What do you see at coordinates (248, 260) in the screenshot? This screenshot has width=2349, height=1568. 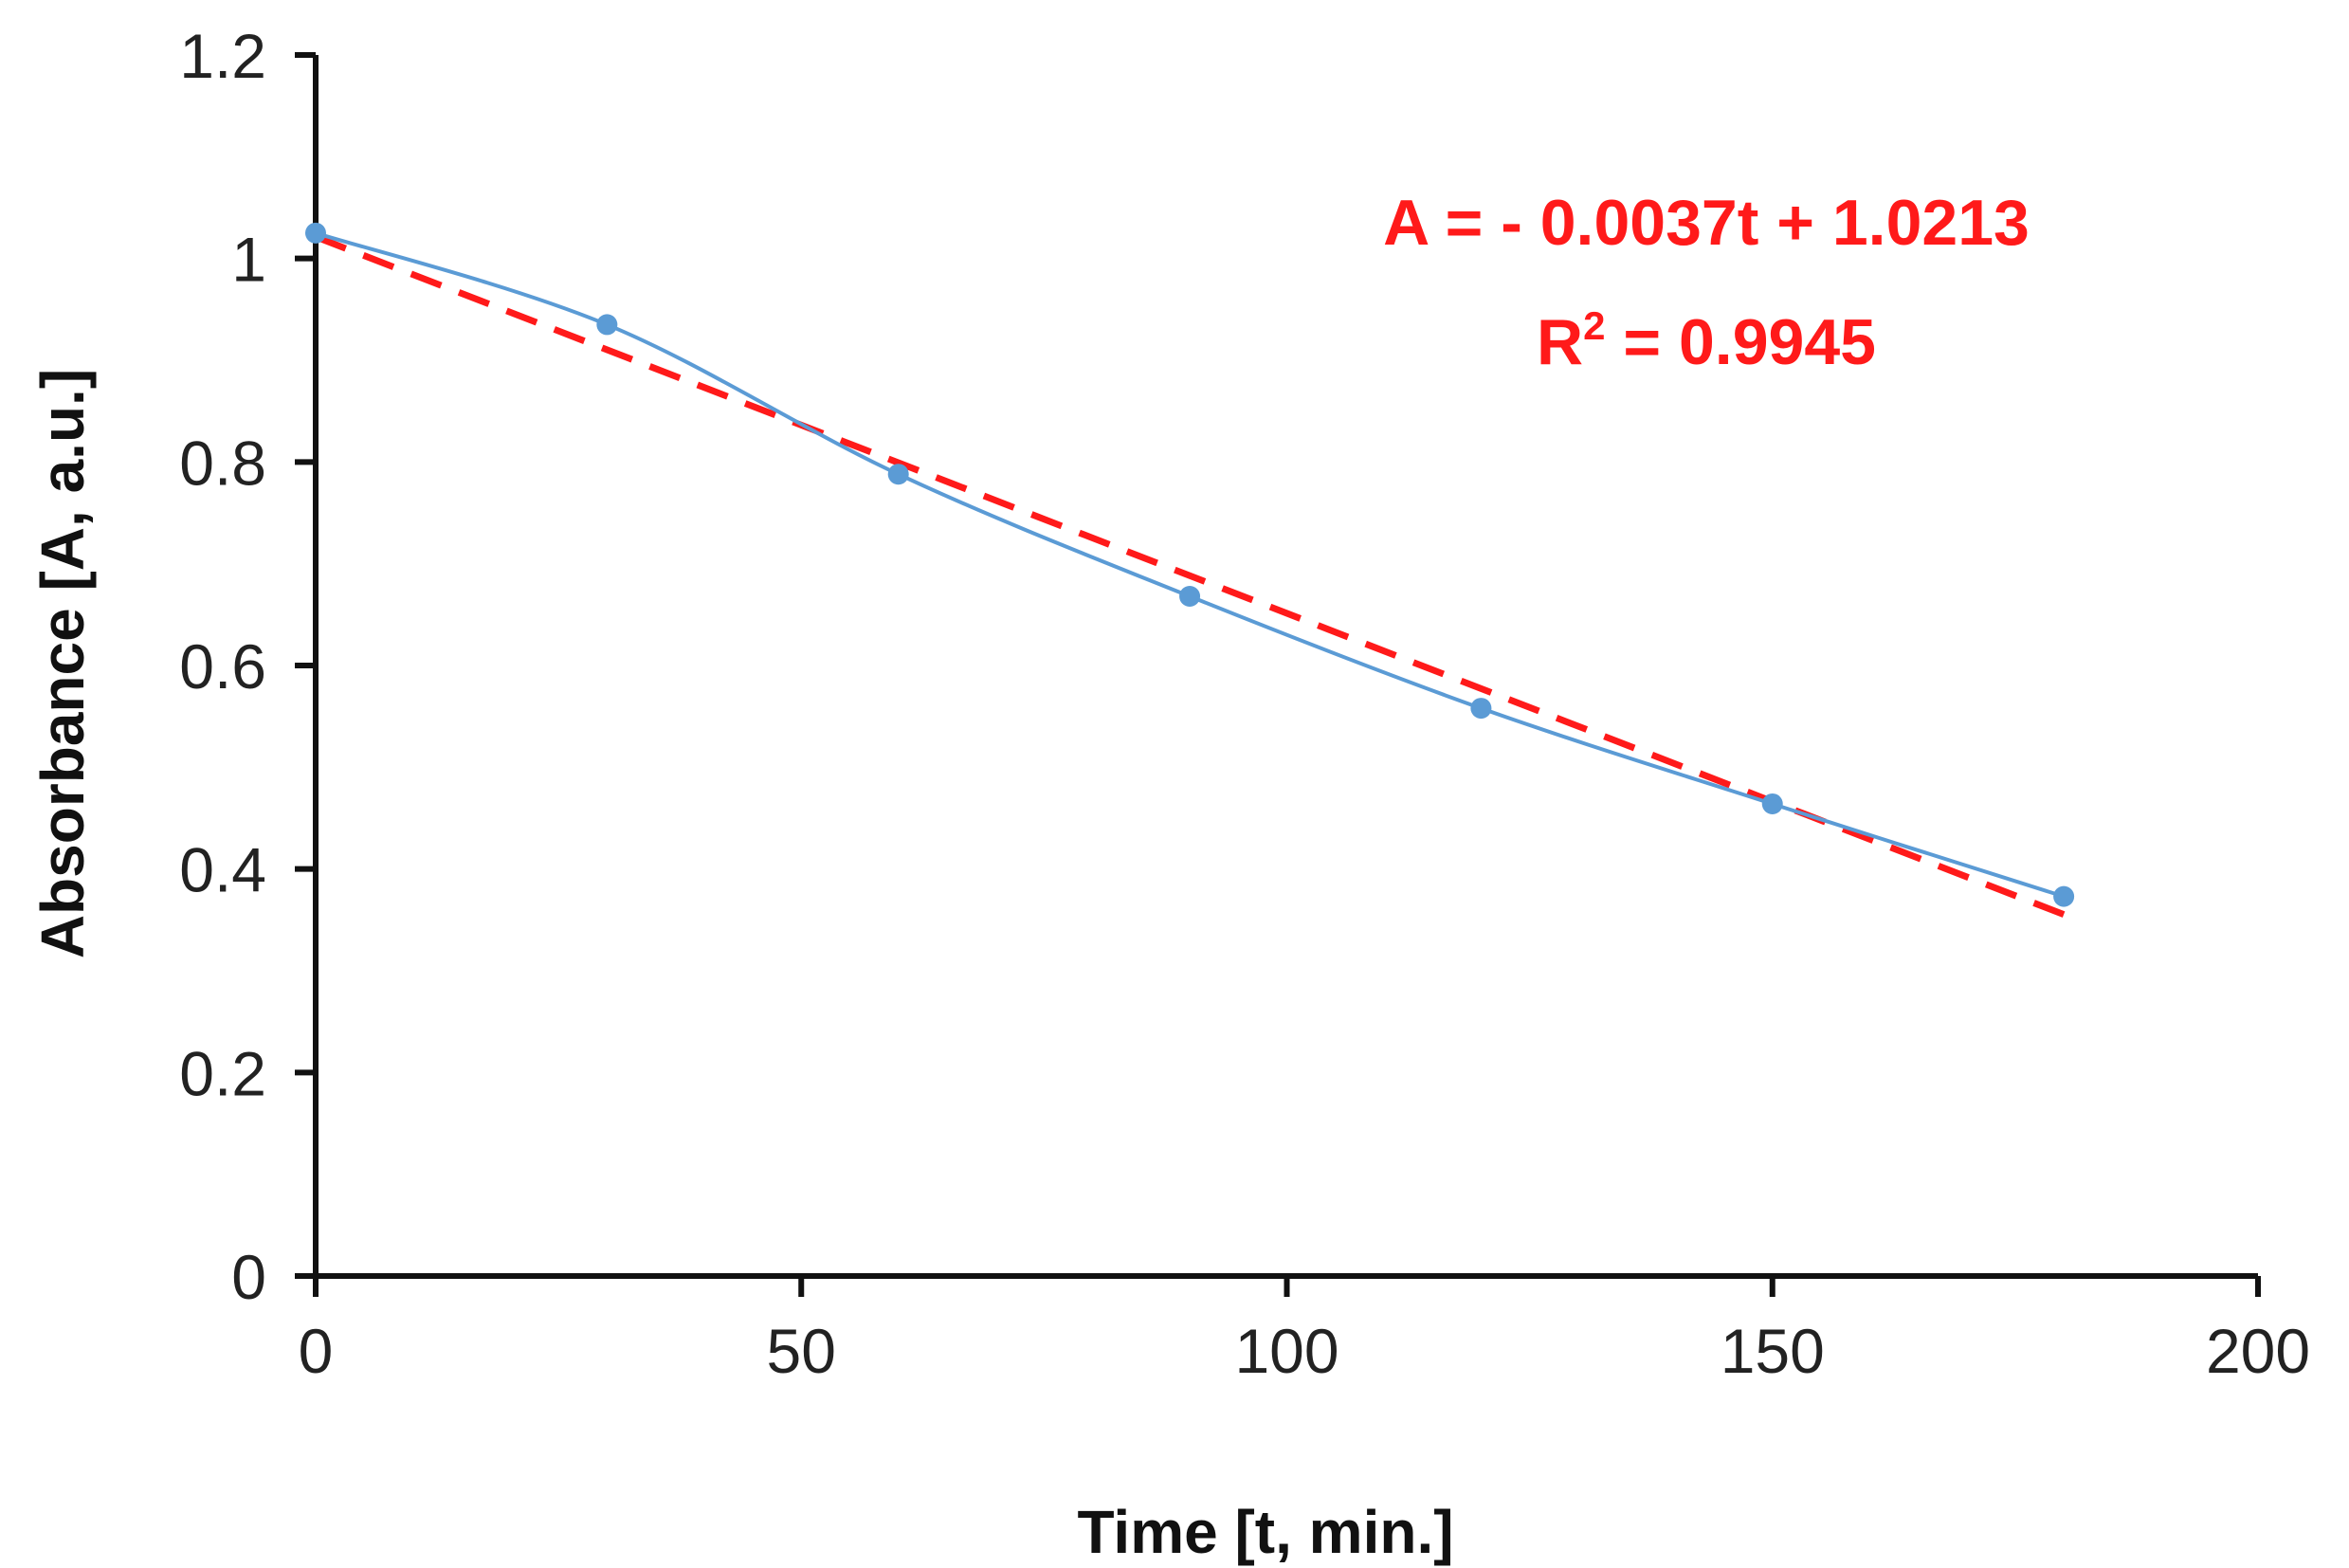 I see `y-tick-label: 1` at bounding box center [248, 260].